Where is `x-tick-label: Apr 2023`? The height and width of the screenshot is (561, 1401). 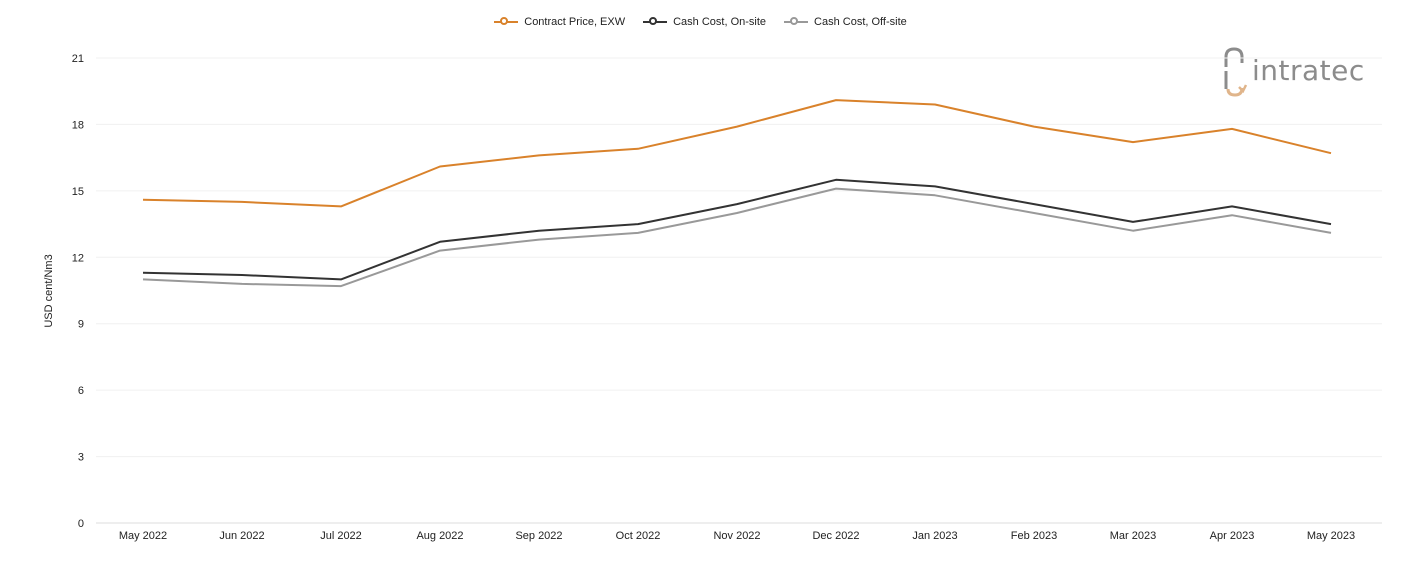 x-tick-label: Apr 2023 is located at coordinates (1232, 536).